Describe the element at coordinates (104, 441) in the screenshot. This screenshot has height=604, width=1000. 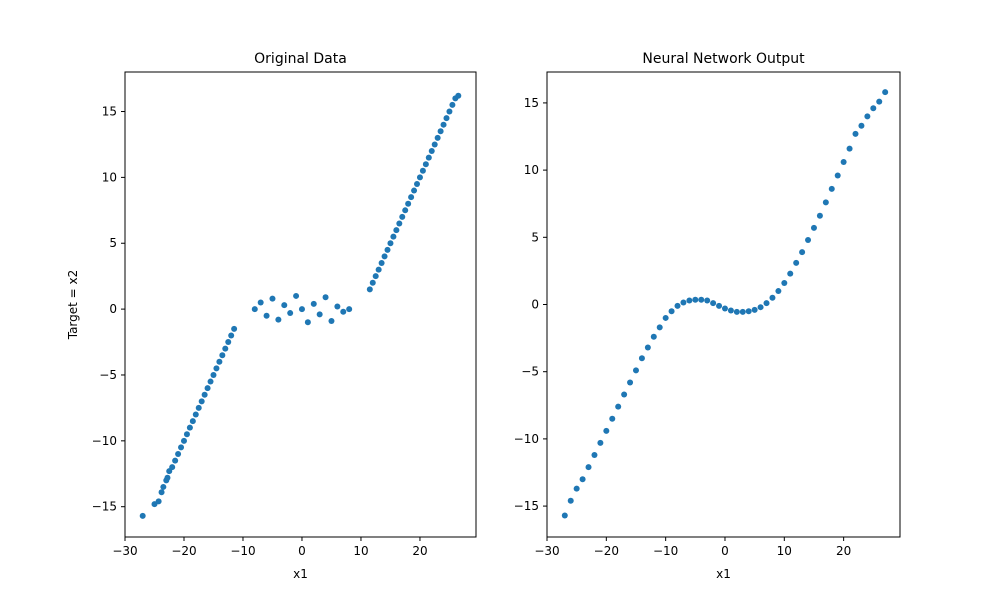
I see `left-y-tick-label: −10` at that location.